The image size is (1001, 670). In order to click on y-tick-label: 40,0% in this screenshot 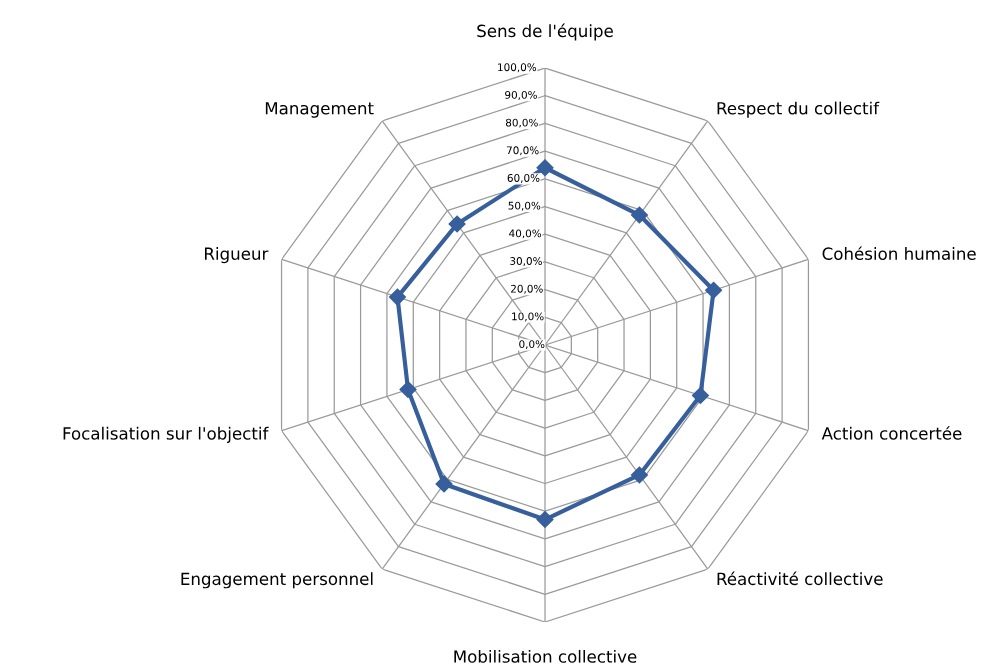, I will do `click(525, 234)`.